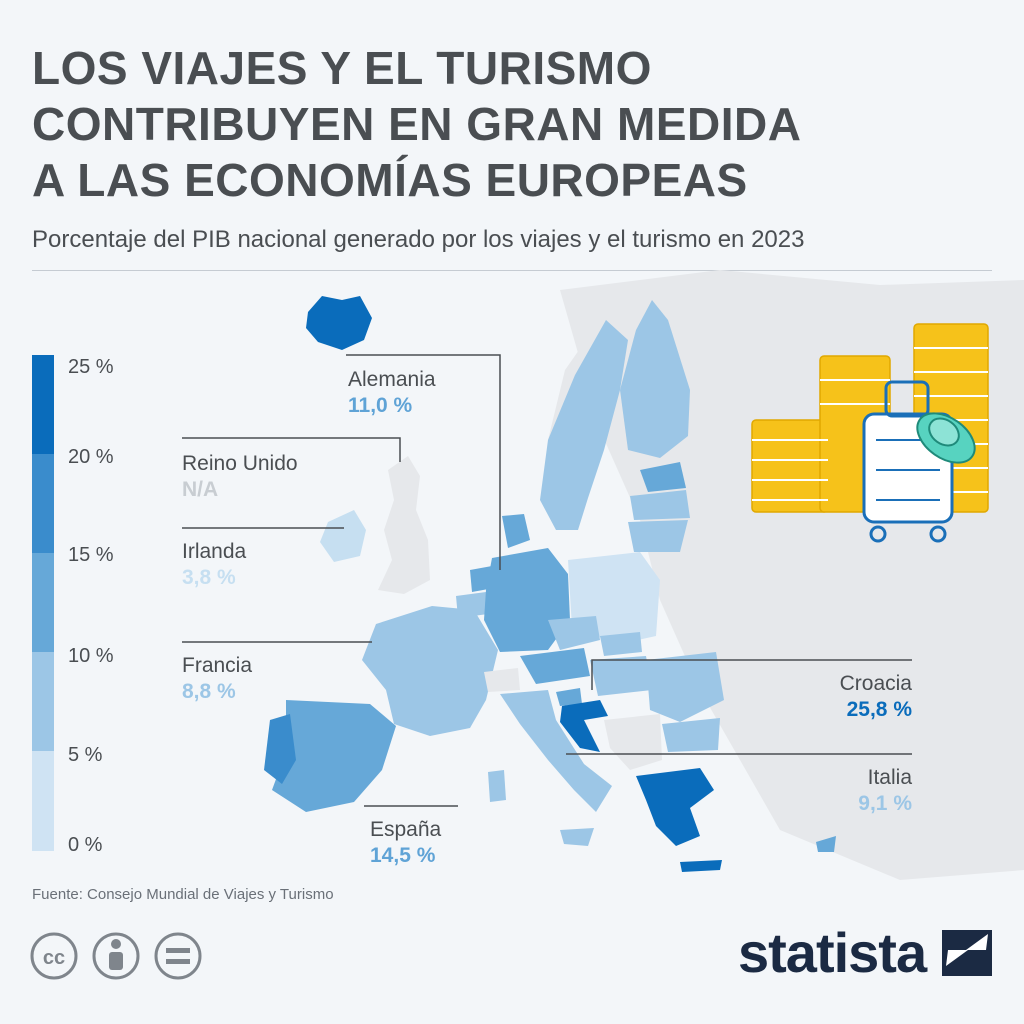 This screenshot has height=1024, width=1024. I want to click on legend-tick-15: 15 %, so click(91, 555).